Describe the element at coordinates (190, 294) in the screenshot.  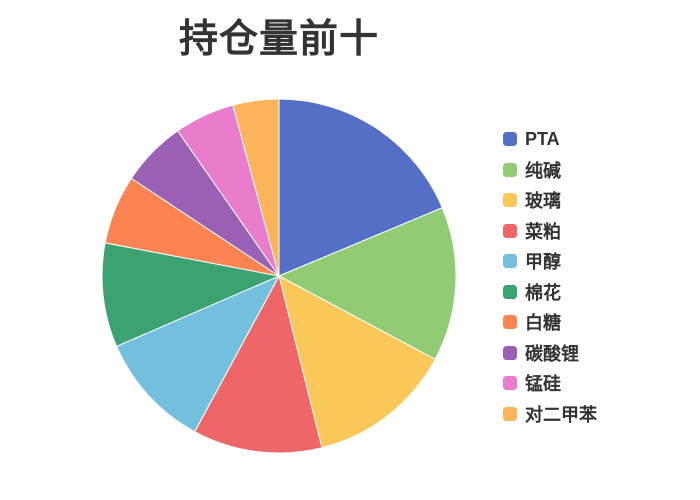
I see `pie-slice-棉花` at that location.